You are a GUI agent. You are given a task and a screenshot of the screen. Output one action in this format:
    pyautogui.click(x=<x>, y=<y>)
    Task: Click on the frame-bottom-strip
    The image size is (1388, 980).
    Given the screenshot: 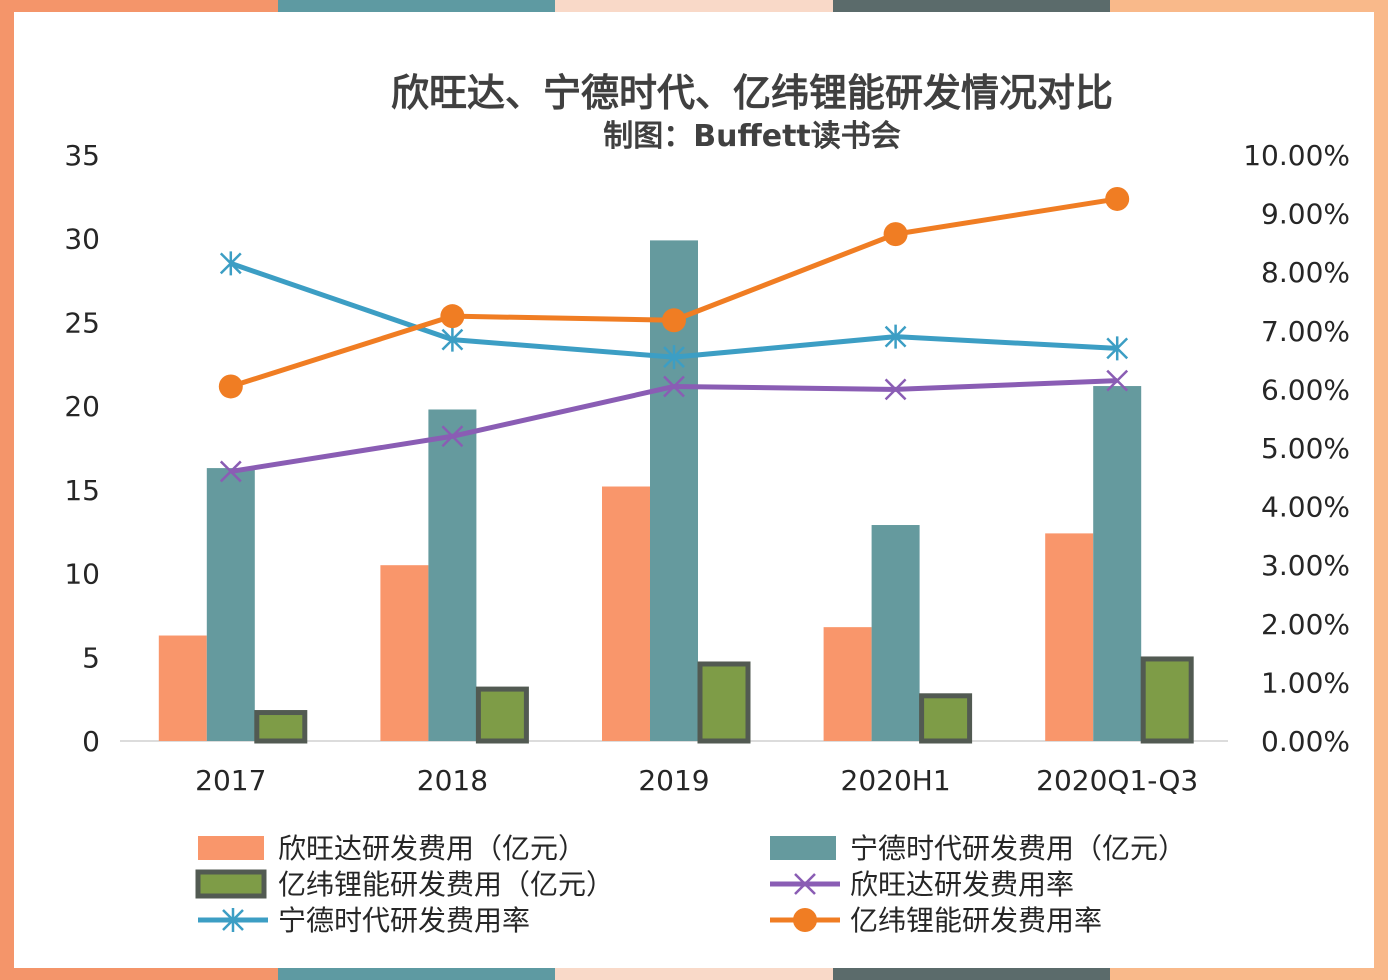 What is the action you would take?
    pyautogui.click(x=694, y=974)
    